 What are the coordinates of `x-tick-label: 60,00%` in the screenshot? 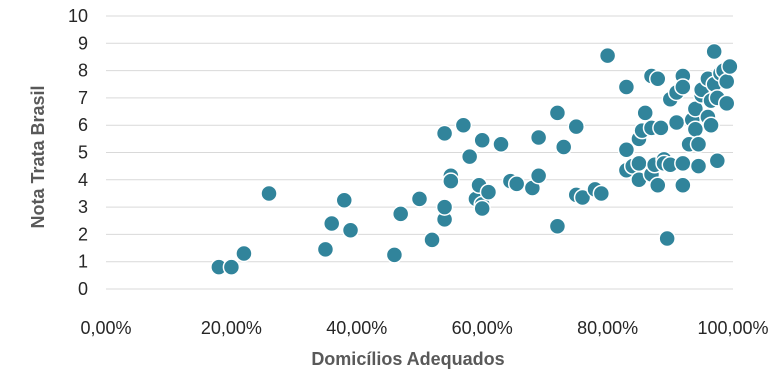 It's located at (482, 328).